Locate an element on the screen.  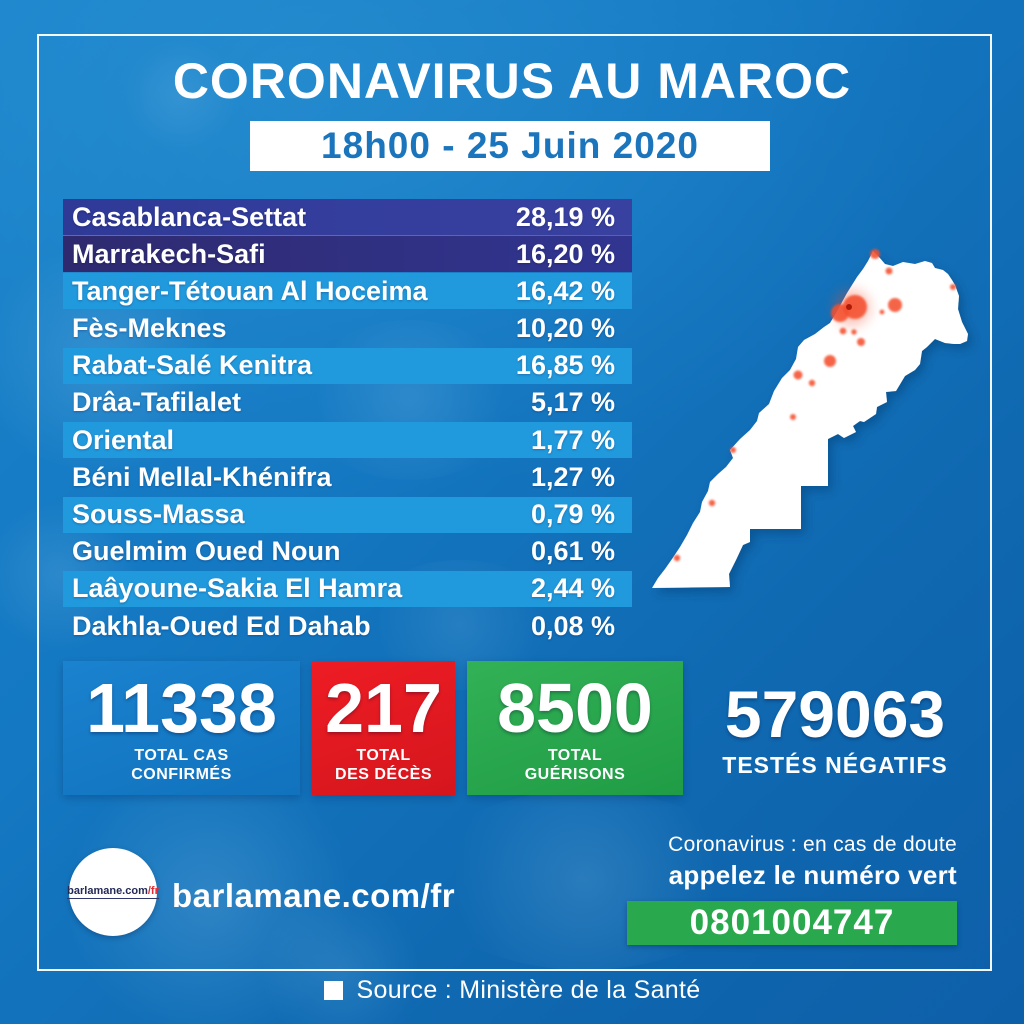
region-percentage: 0,79 % is located at coordinates (572, 514).